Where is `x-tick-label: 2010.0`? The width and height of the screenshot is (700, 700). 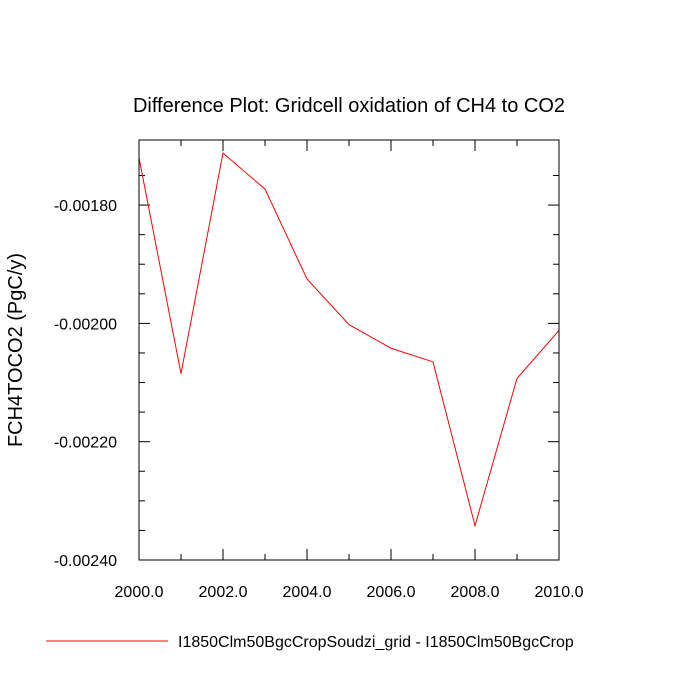 x-tick-label: 2010.0 is located at coordinates (559, 592).